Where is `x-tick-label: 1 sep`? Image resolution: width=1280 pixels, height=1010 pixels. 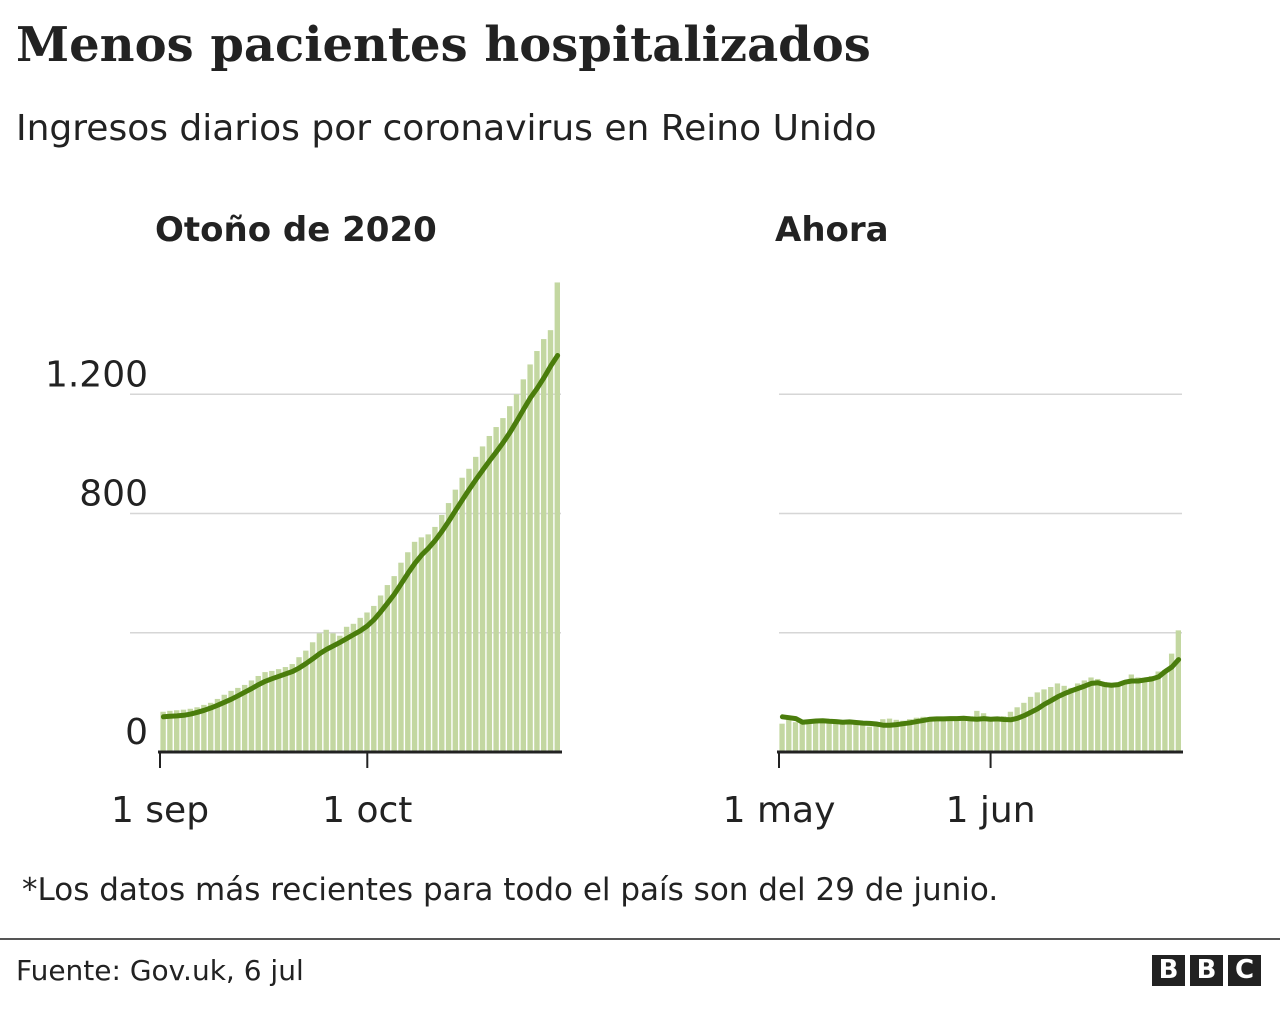 x-tick-label: 1 sep is located at coordinates (160, 810).